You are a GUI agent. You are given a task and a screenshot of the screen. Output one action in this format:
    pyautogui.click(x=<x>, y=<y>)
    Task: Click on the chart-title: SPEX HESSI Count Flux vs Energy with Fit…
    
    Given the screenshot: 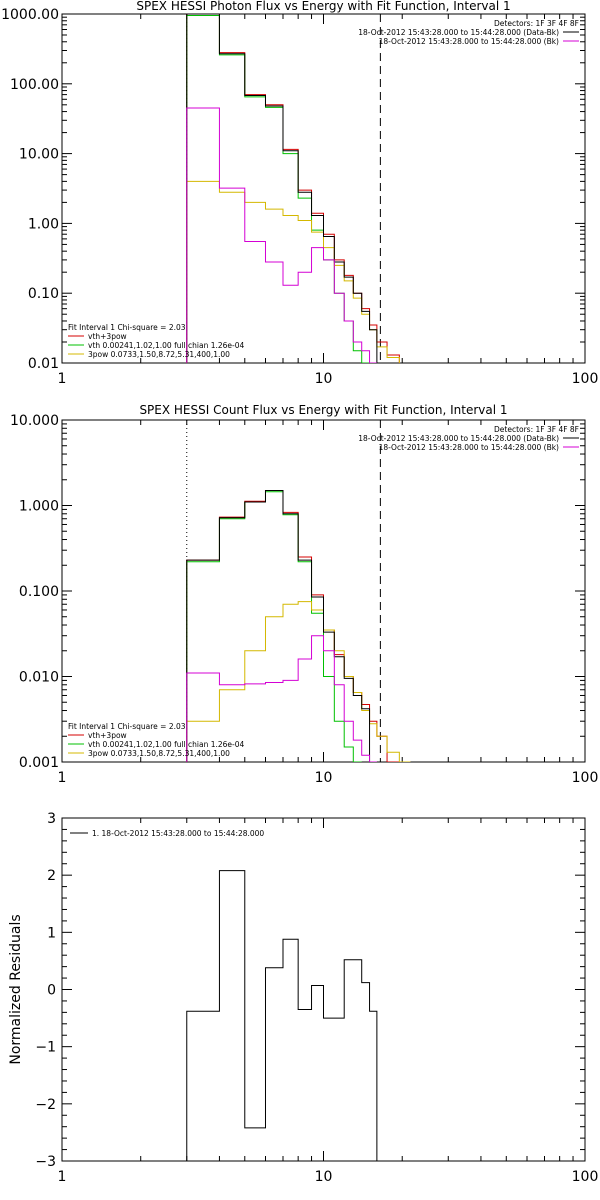 What is the action you would take?
    pyautogui.click(x=323, y=410)
    